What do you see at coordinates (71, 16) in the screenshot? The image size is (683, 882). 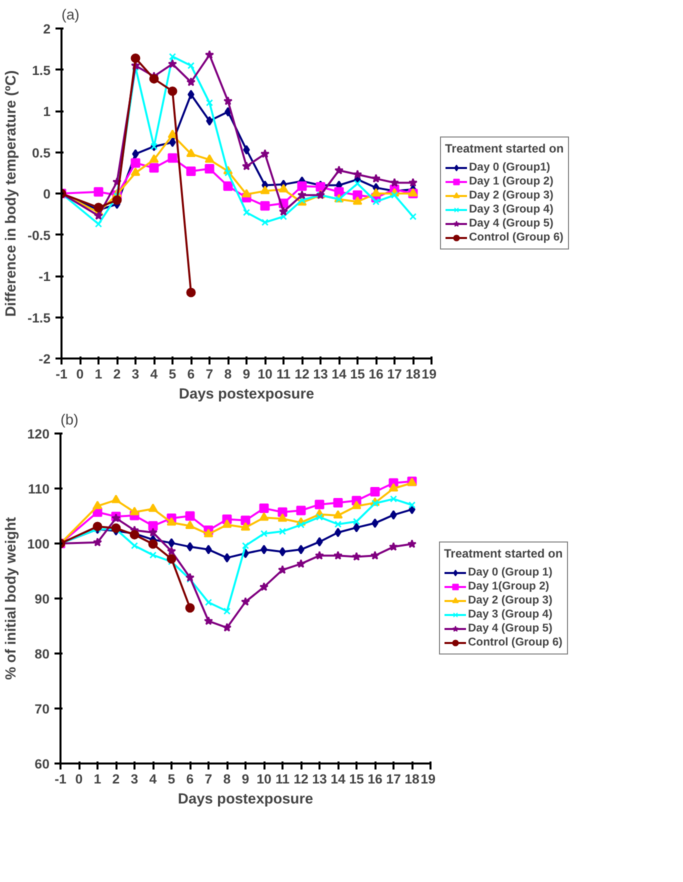 I see `chart-title: (a)` at bounding box center [71, 16].